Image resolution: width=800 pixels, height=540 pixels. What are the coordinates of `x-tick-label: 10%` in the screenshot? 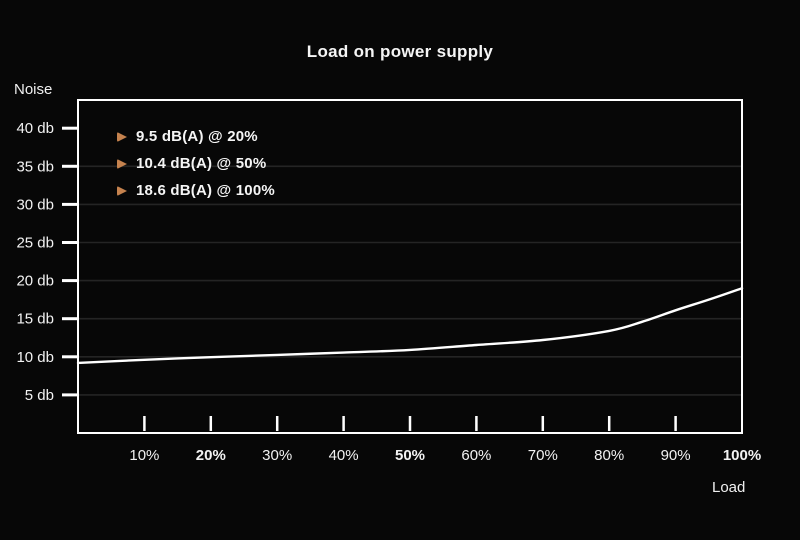 It's located at (144, 455).